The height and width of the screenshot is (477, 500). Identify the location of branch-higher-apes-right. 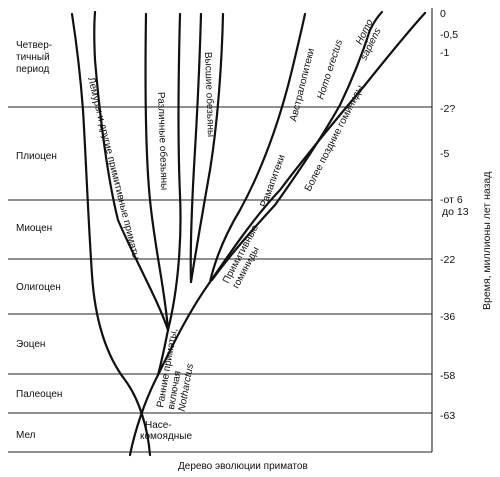
(207, 148).